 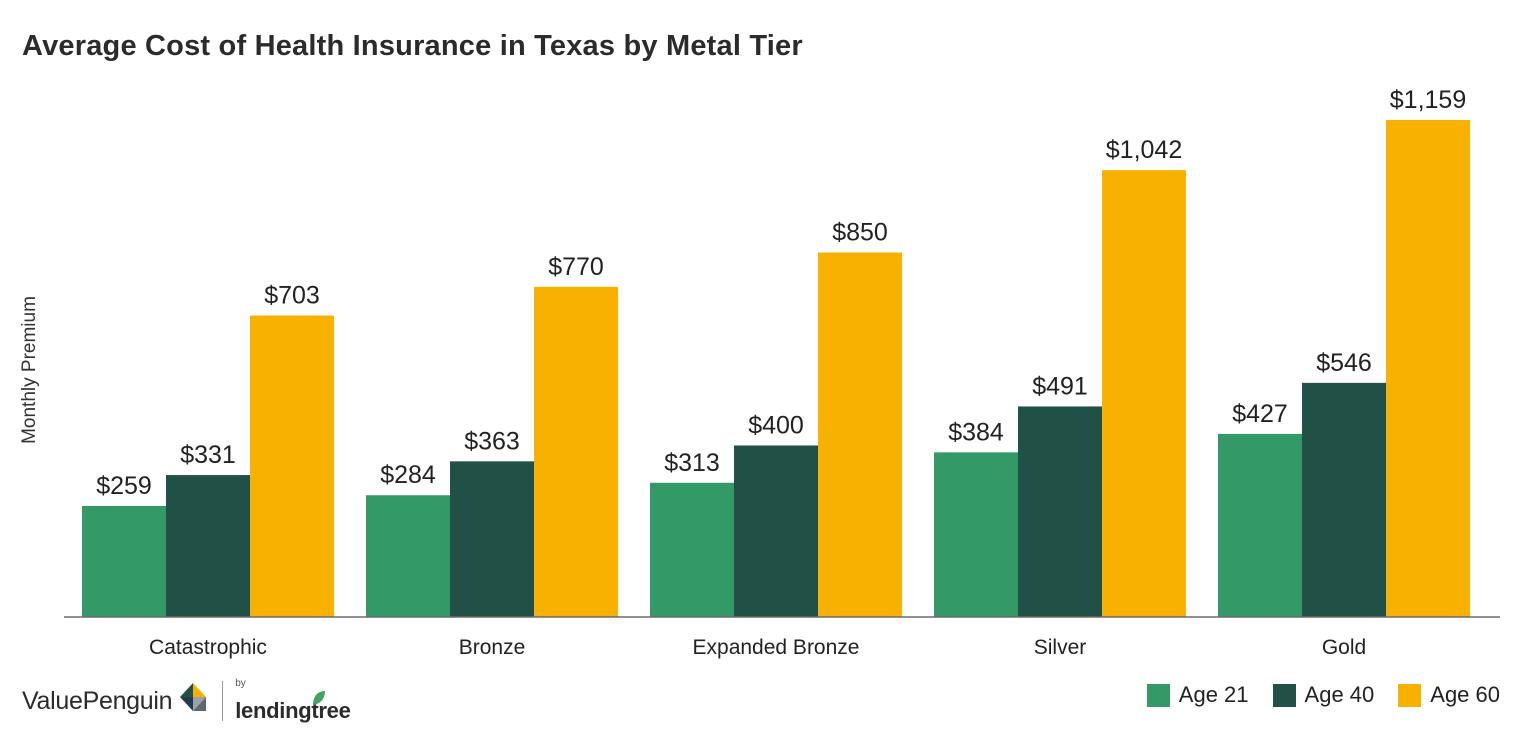 I want to click on value-label: $491, so click(x=1060, y=386).